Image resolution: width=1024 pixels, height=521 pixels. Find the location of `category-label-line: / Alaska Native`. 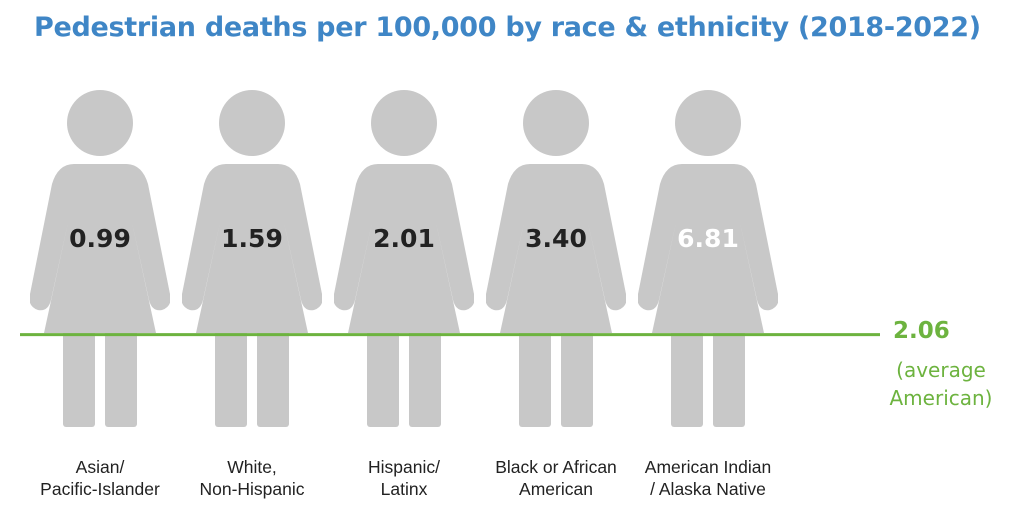

category-label-line: / Alaska Native is located at coordinates (708, 489).